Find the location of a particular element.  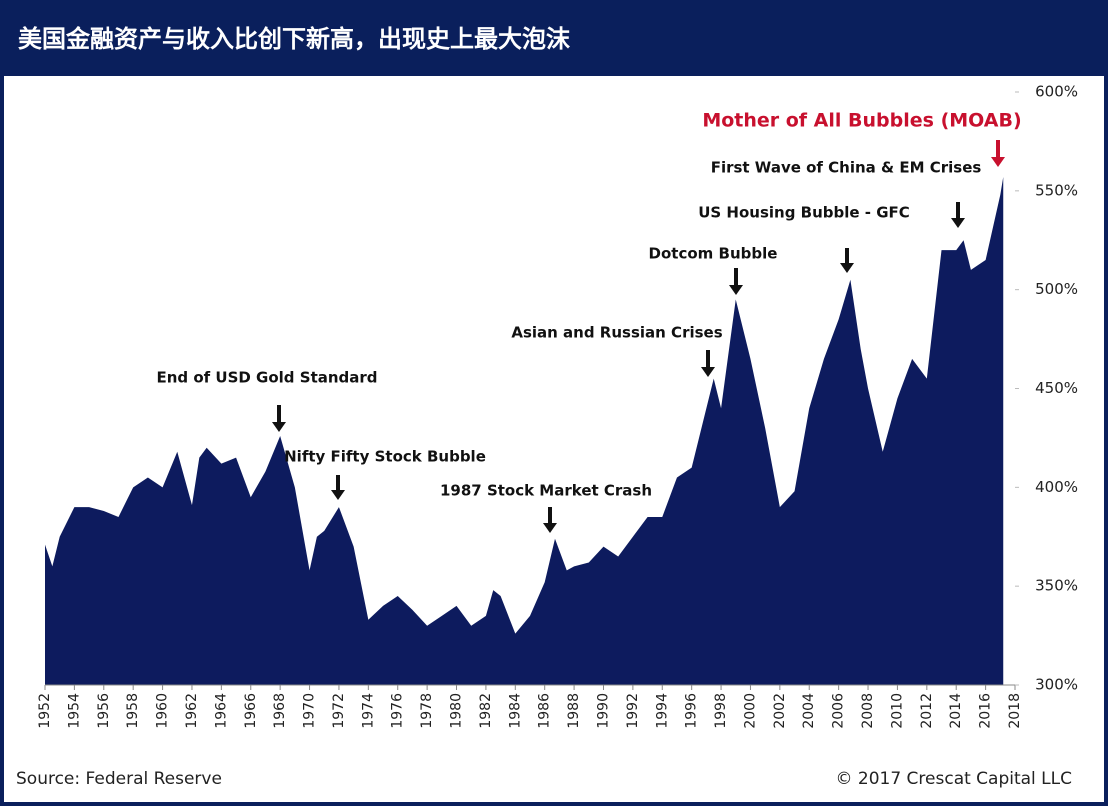

annotation: Asian and Russian Crises is located at coordinates (616, 333).